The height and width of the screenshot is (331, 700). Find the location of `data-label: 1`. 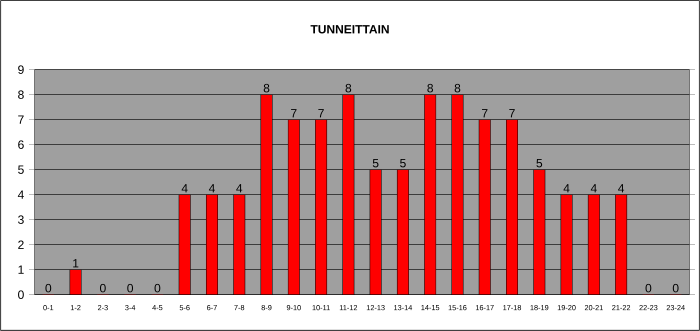

data-label: 1 is located at coordinates (75, 263).